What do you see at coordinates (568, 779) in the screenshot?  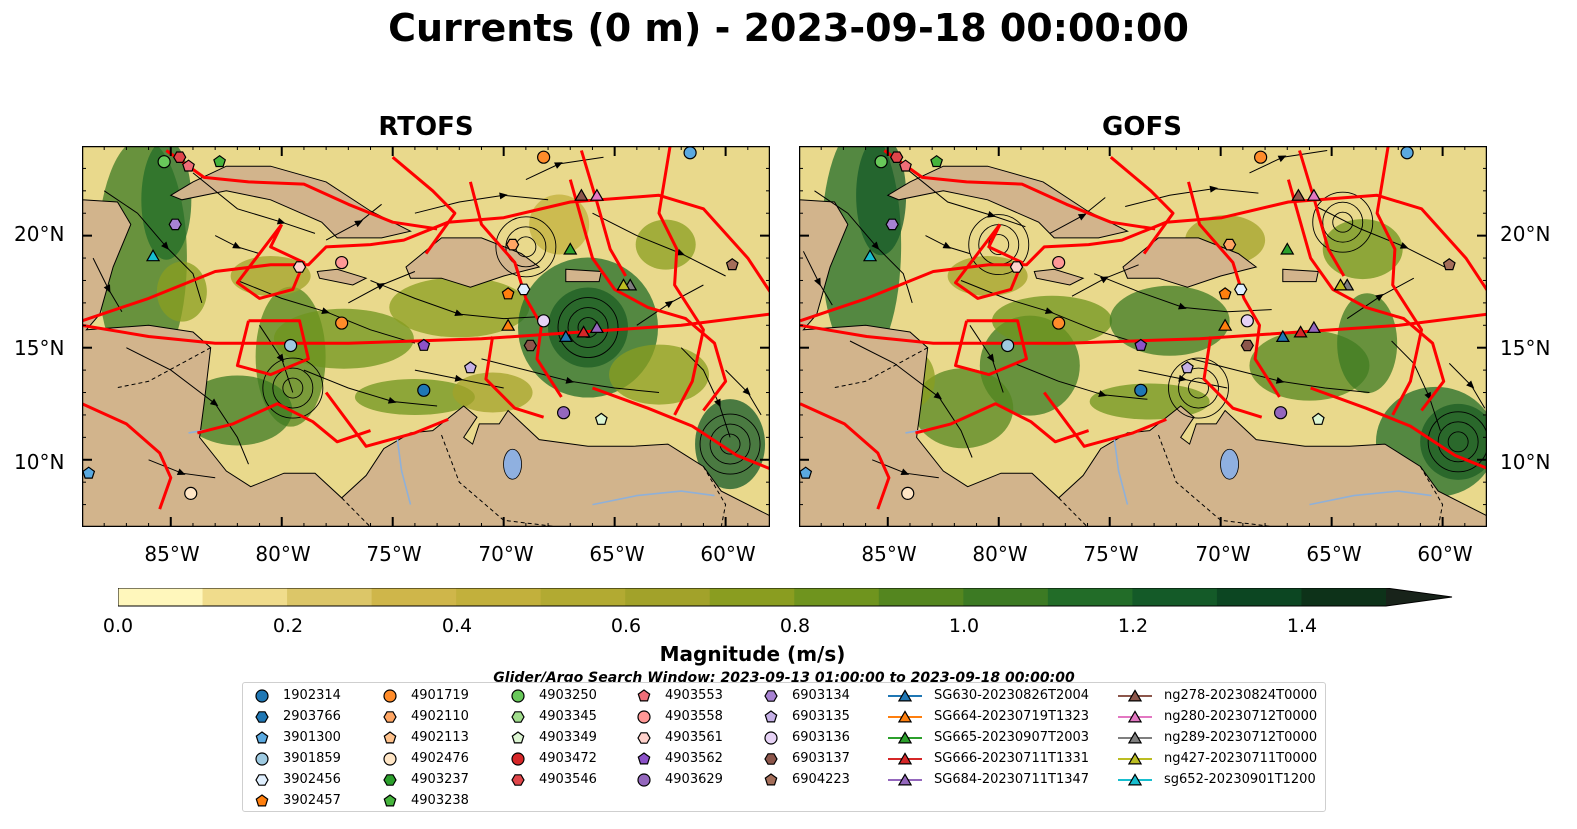 I see `legend-label: 4903546` at bounding box center [568, 779].